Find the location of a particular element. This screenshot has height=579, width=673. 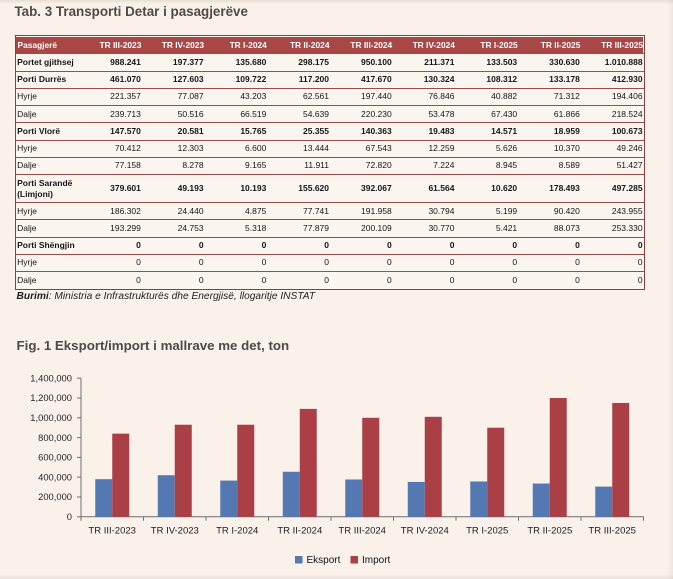

svg-text: TR IV-2024 is located at coordinates (425, 530).